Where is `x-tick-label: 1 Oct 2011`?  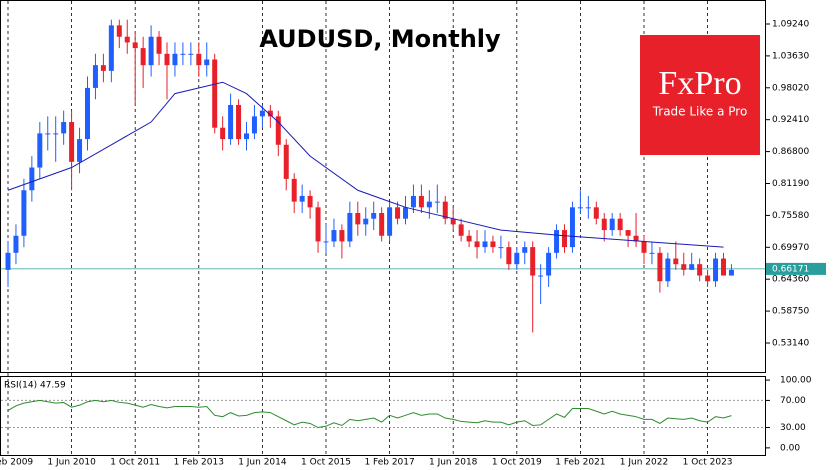
x-tick-label: 1 Oct 2011 is located at coordinates (135, 463).